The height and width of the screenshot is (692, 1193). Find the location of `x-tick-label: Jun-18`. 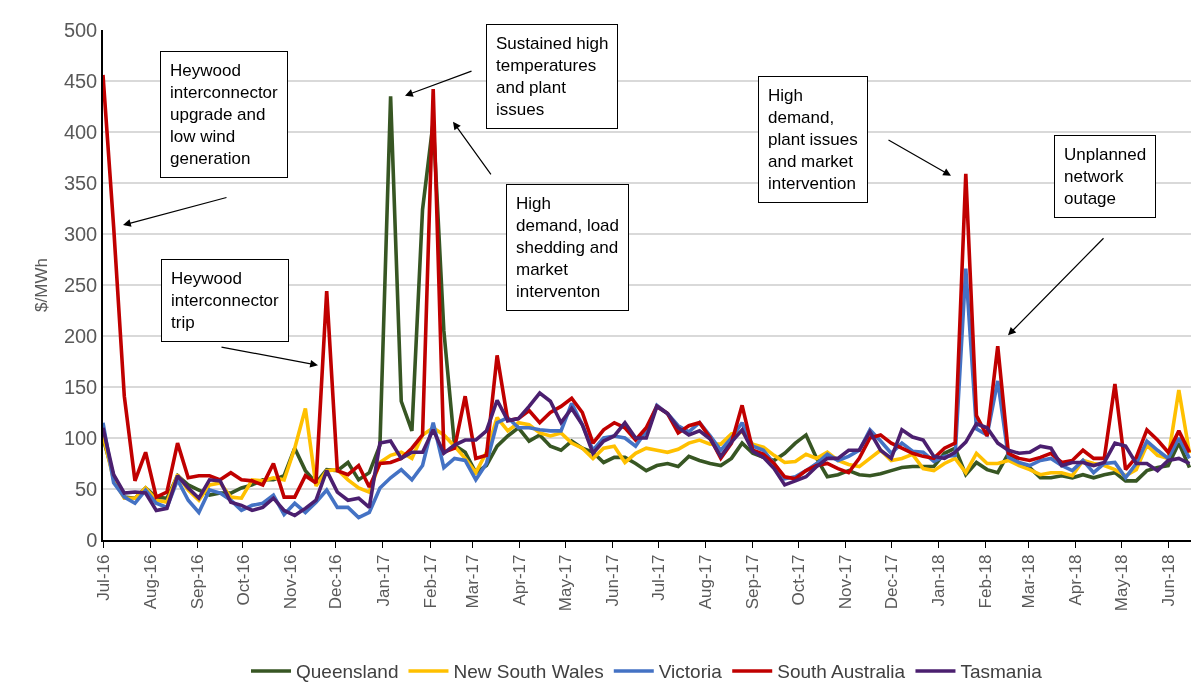

x-tick-label: Jun-18 is located at coordinates (1168, 580).